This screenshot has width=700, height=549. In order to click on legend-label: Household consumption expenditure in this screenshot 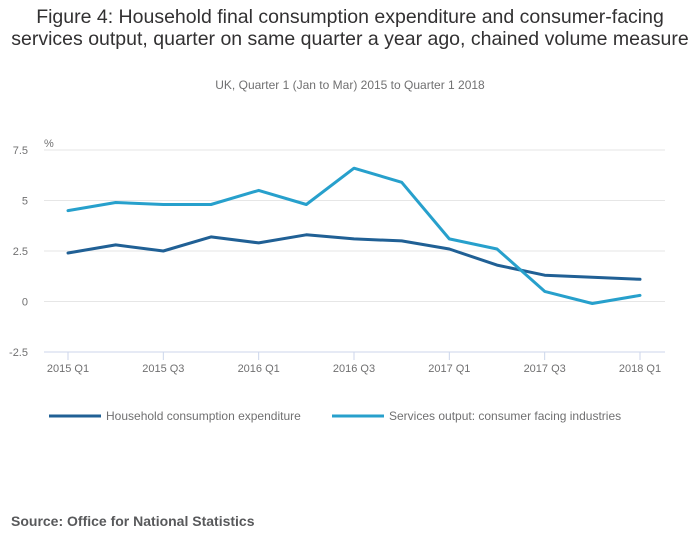, I will do `click(203, 416)`.